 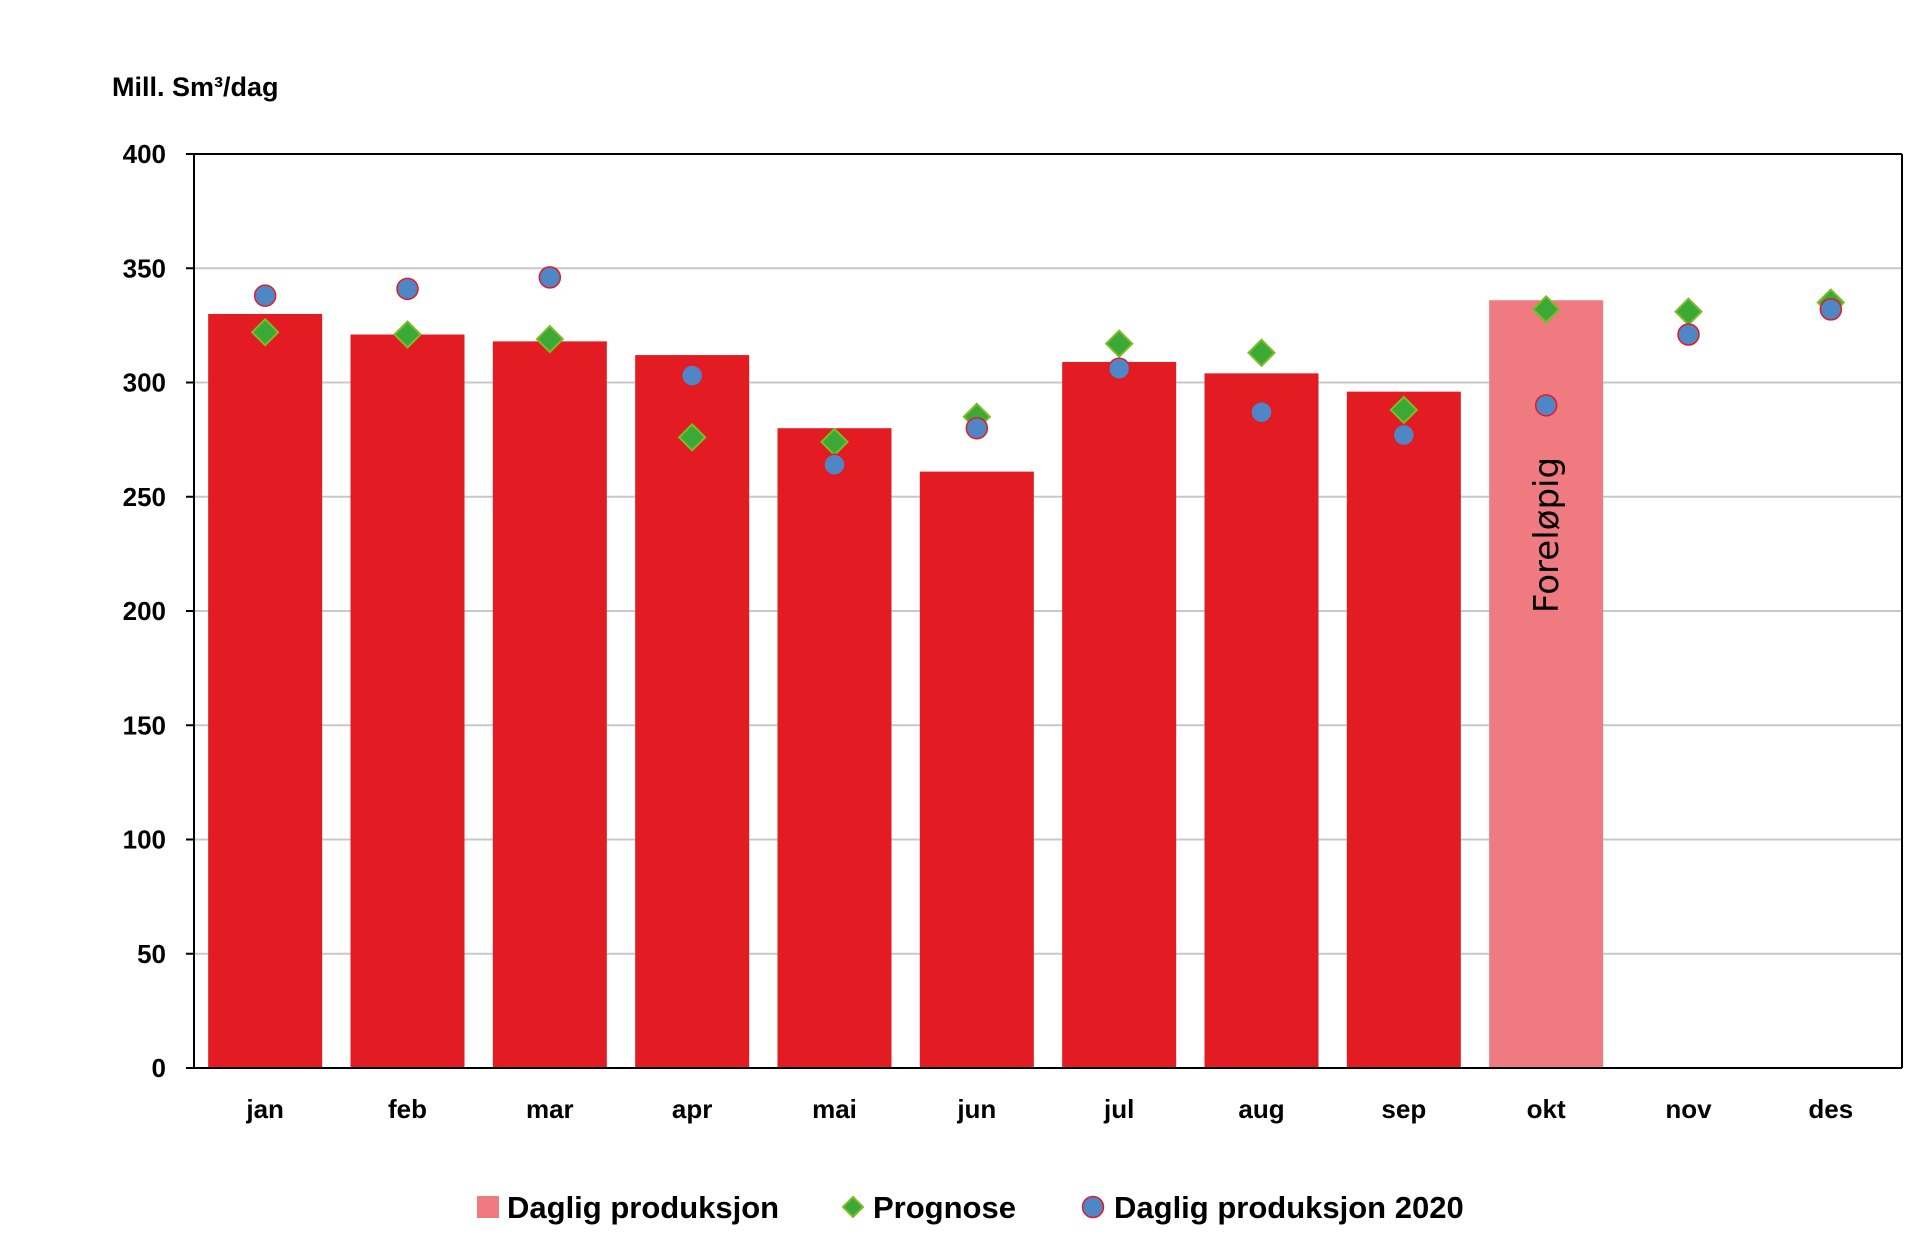 I want to click on x-tick-labels: jan feb mar apr mai jun jul aug sep okt nov des, so click(x=1049, y=1109).